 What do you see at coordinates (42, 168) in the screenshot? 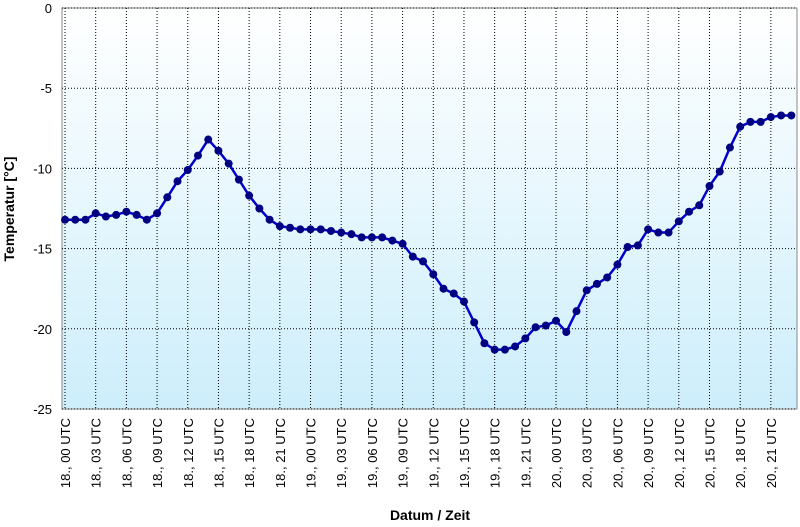
I see `y-tick-label: -10` at bounding box center [42, 168].